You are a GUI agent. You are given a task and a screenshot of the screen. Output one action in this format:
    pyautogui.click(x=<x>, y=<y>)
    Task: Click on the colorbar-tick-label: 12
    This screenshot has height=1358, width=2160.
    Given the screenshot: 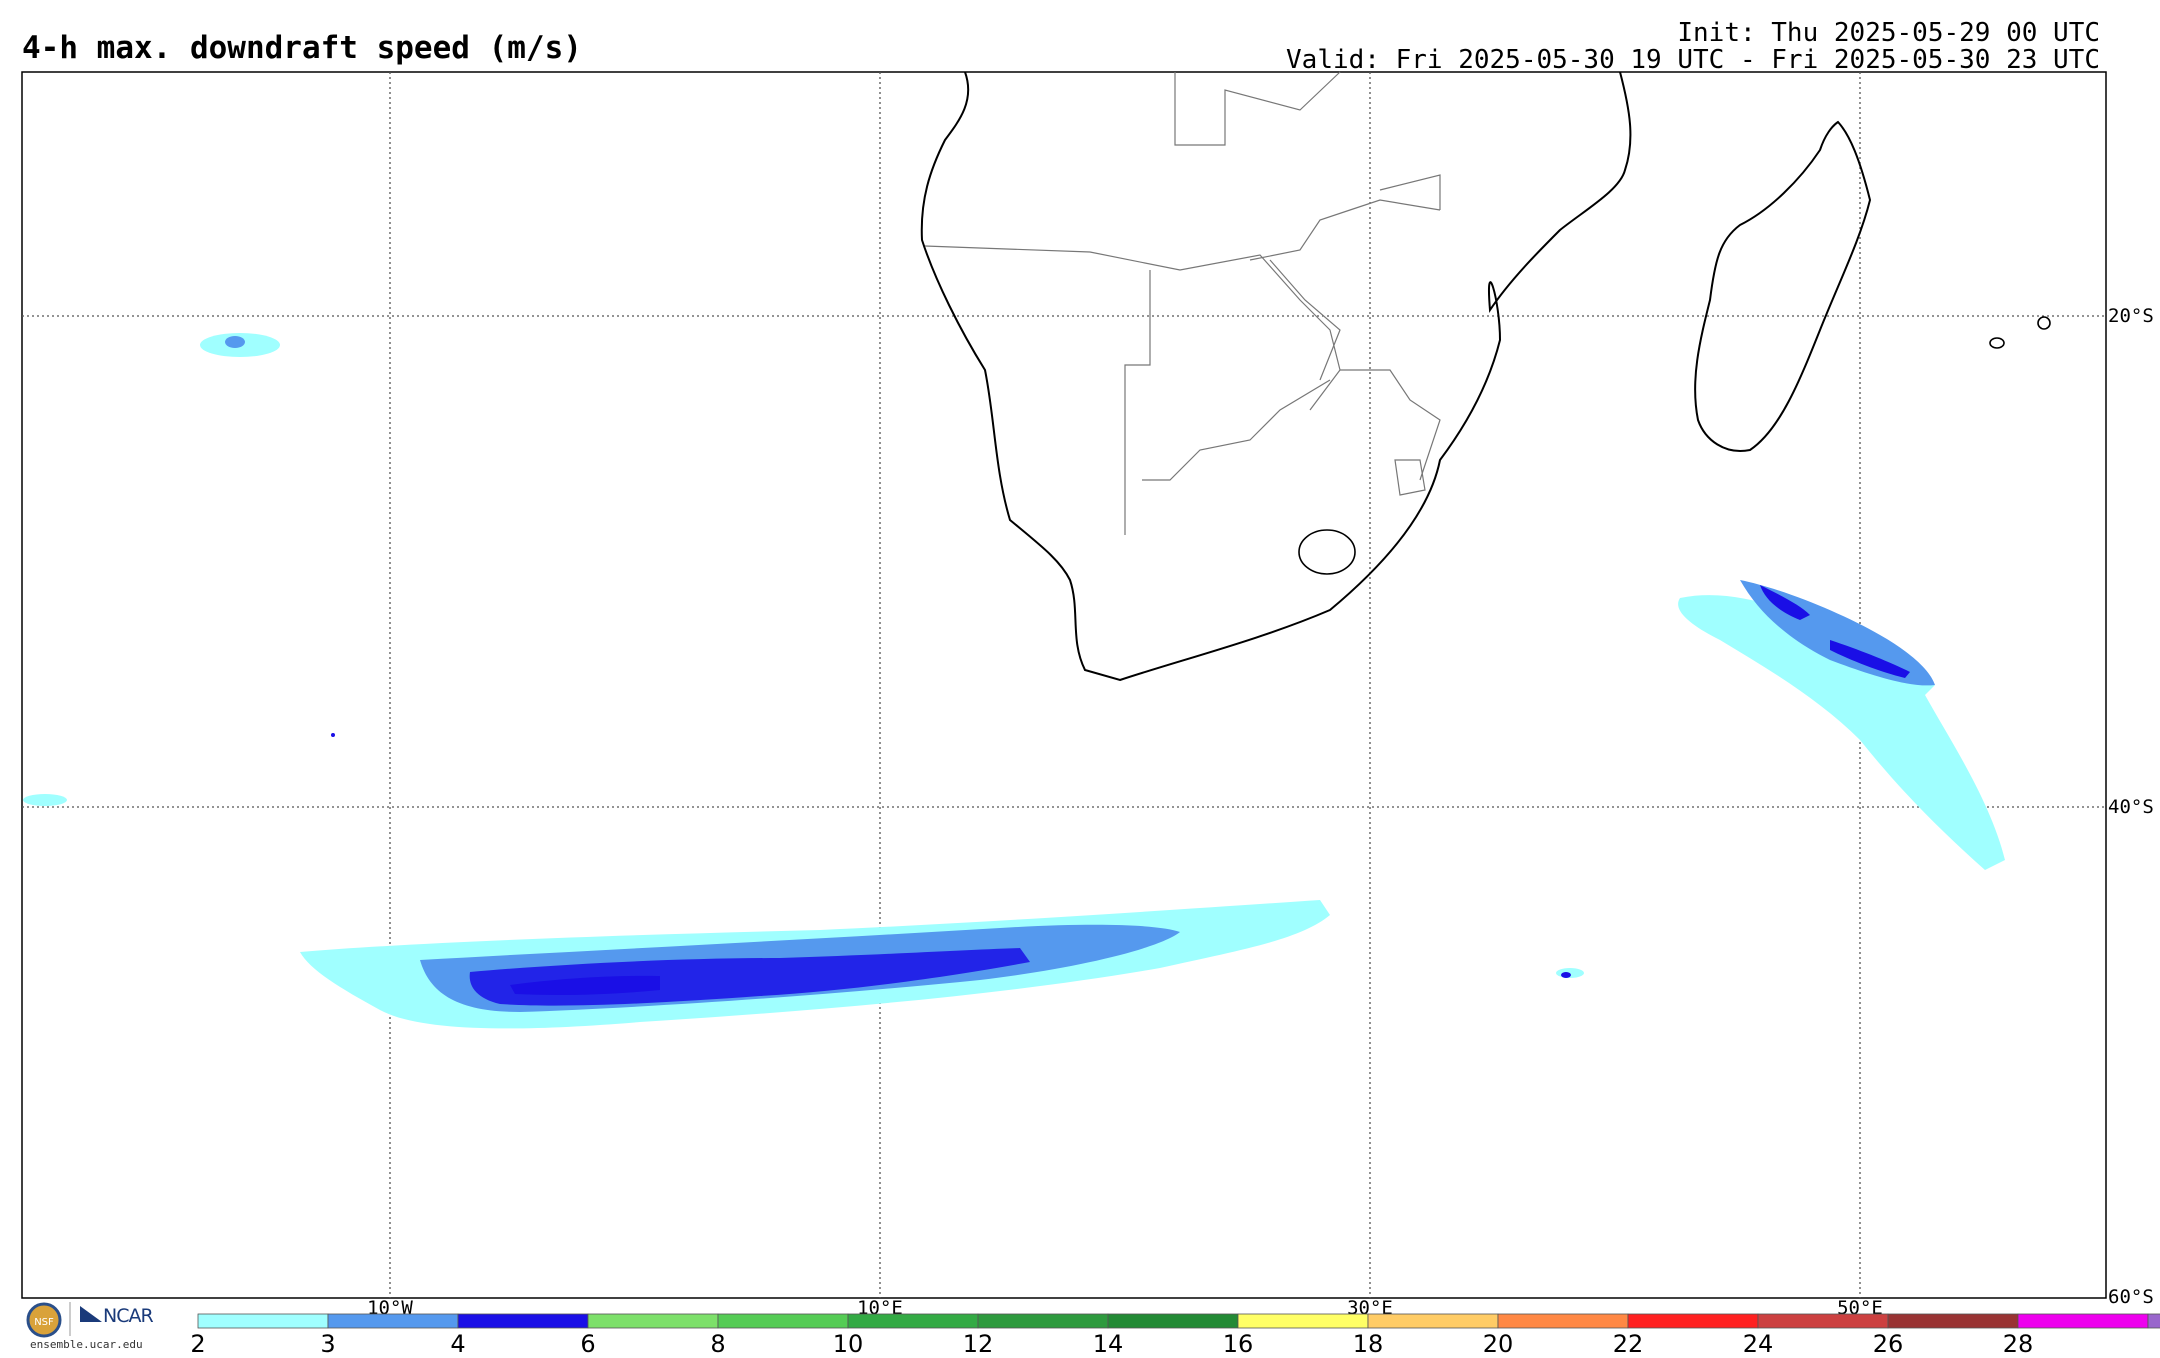 What is the action you would take?
    pyautogui.click(x=978, y=1344)
    